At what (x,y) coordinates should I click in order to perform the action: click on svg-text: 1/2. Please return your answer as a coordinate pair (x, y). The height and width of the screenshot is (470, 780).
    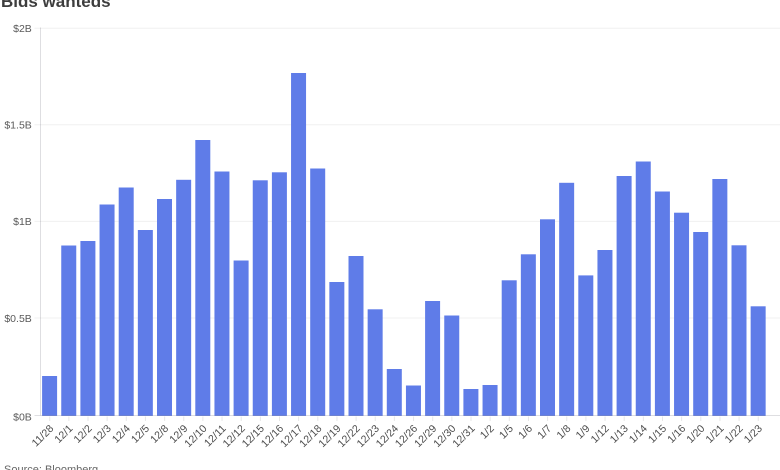
    Looking at the image, I should click on (487, 432).